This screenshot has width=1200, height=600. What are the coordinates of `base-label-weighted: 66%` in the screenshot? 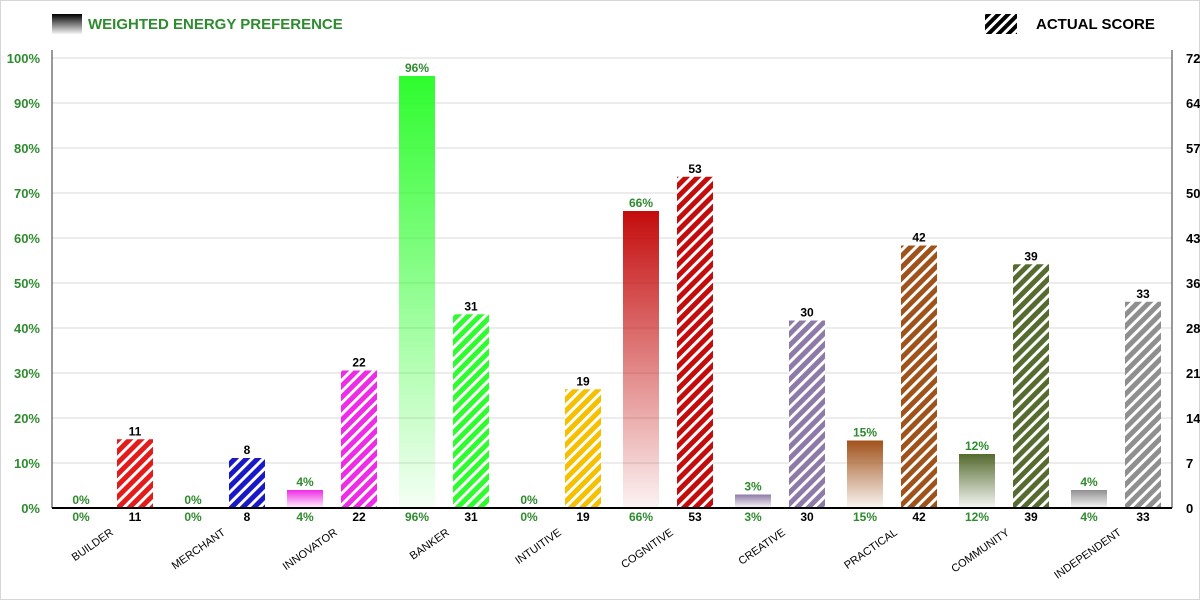 It's located at (641, 517).